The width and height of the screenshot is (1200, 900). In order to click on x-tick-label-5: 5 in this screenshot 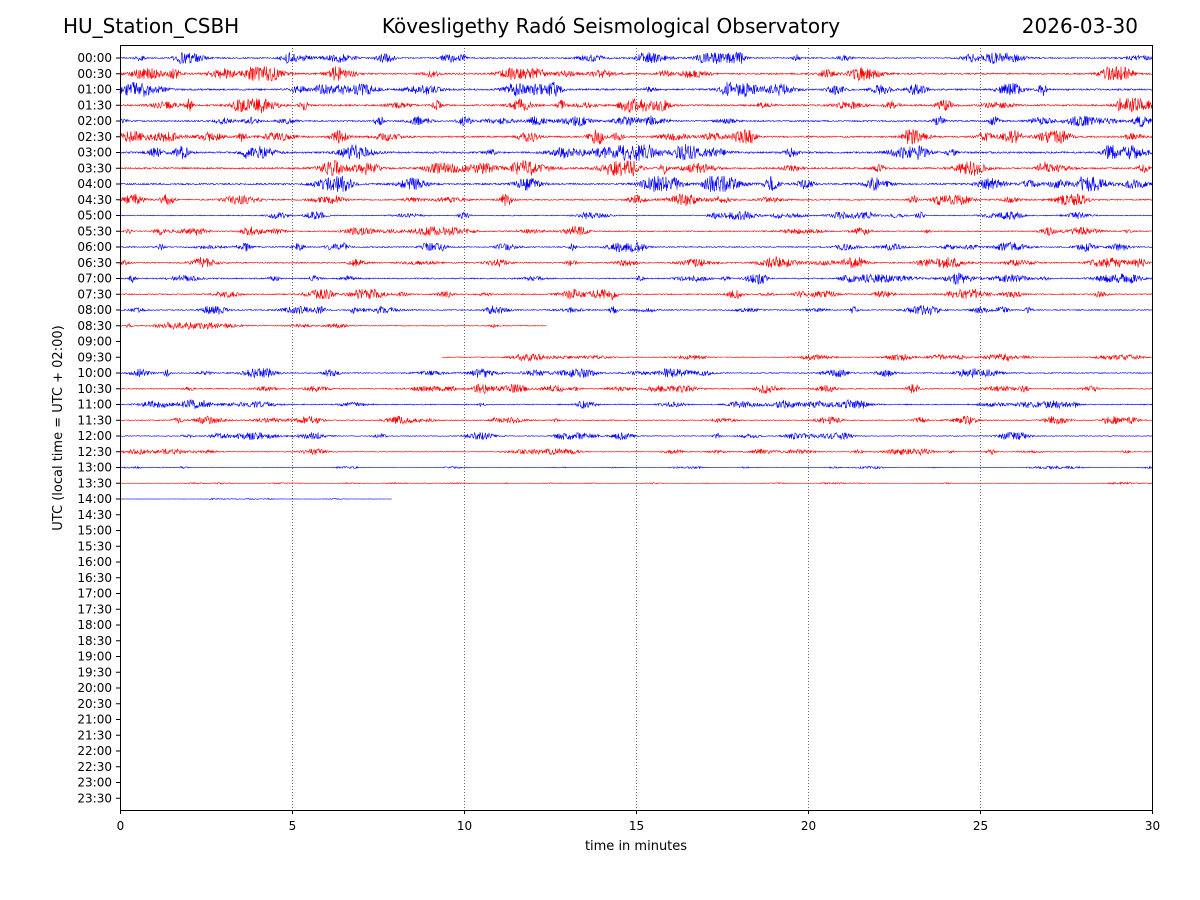, I will do `click(293, 826)`.